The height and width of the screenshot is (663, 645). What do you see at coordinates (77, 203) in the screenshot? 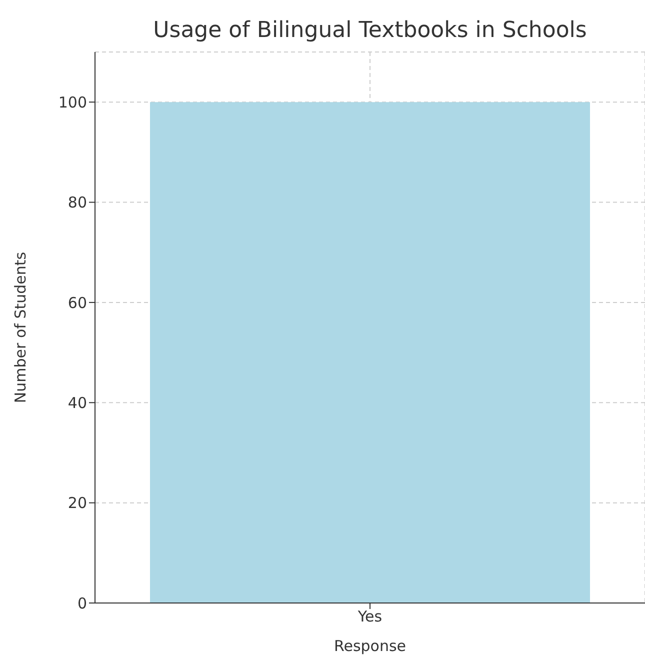
I see `y-tick-label: 80` at bounding box center [77, 203].